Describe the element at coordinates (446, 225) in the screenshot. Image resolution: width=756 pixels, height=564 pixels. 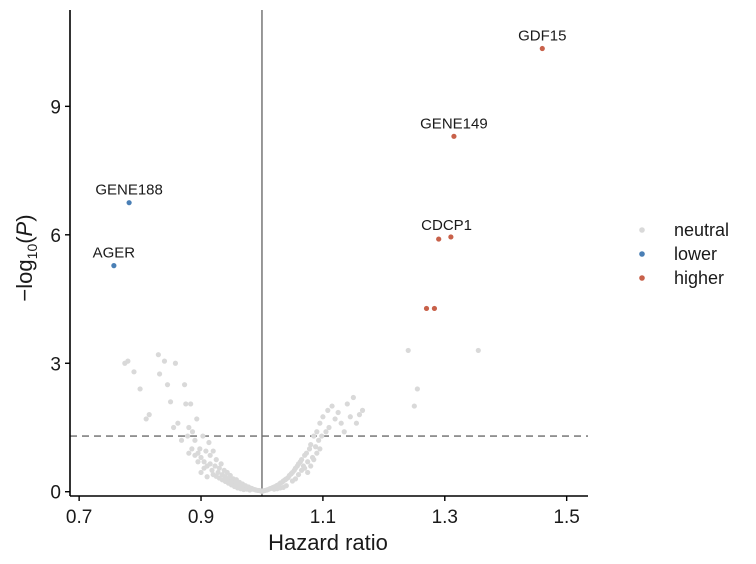
I see `annotation-label: CDCP1` at that location.